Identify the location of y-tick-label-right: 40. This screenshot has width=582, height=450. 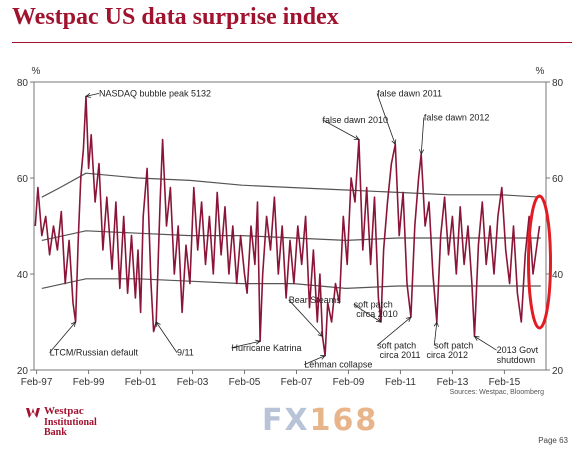
(558, 275).